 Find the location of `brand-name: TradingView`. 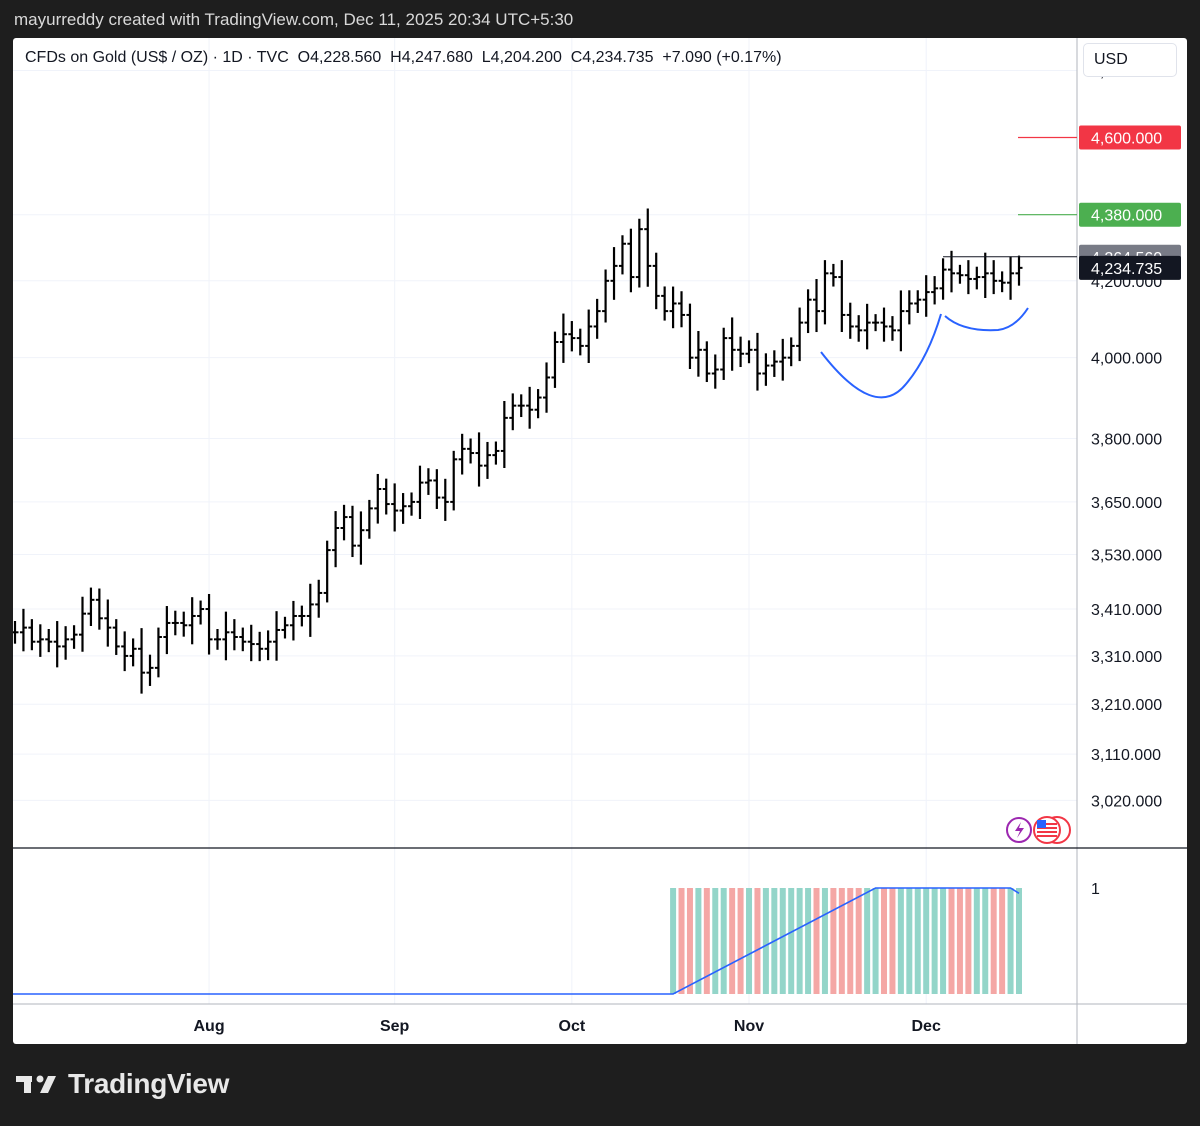

brand-name: TradingView is located at coordinates (149, 1083).